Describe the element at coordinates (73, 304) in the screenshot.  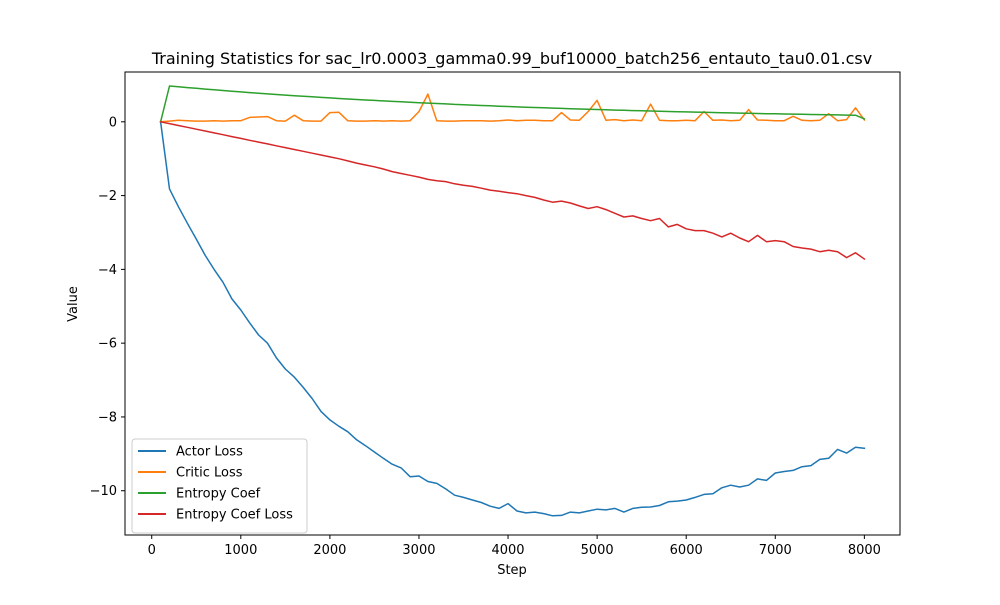
I see `y-axis-label: Value` at that location.